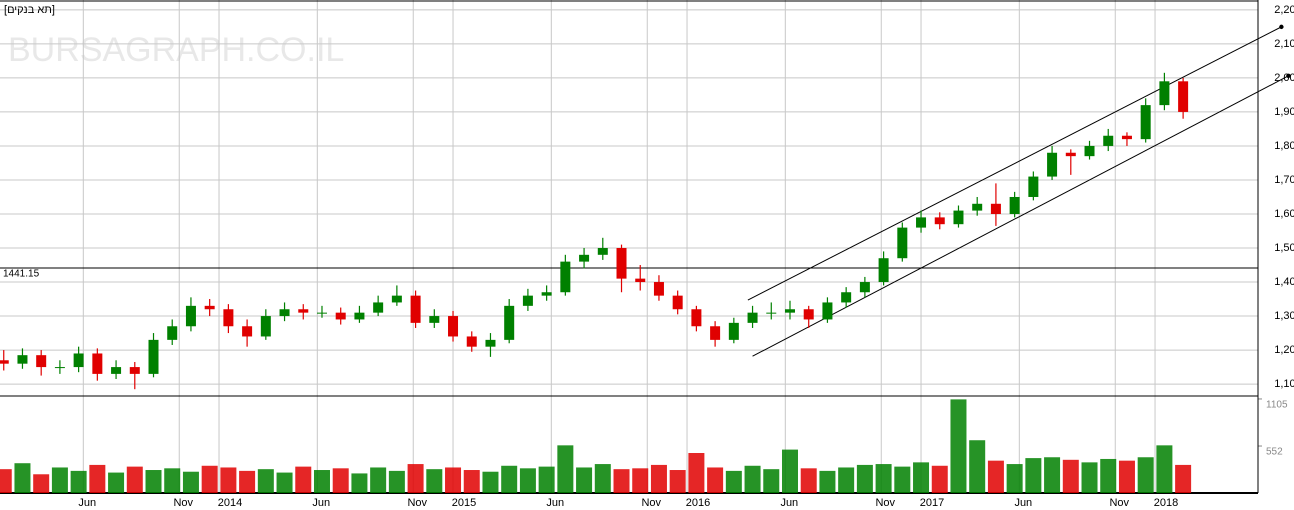 Image resolution: width=1294 pixels, height=510 pixels. What do you see at coordinates (1284, 282) in the screenshot?
I see `y-tick-label: 1,400` at bounding box center [1284, 282].